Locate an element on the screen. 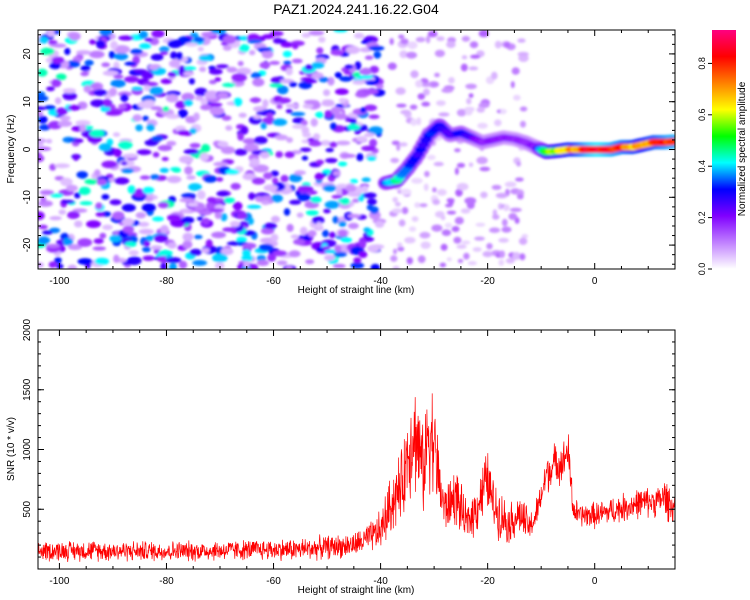  colorbar-label: Normalized spectral amplitude is located at coordinates (742, 148).